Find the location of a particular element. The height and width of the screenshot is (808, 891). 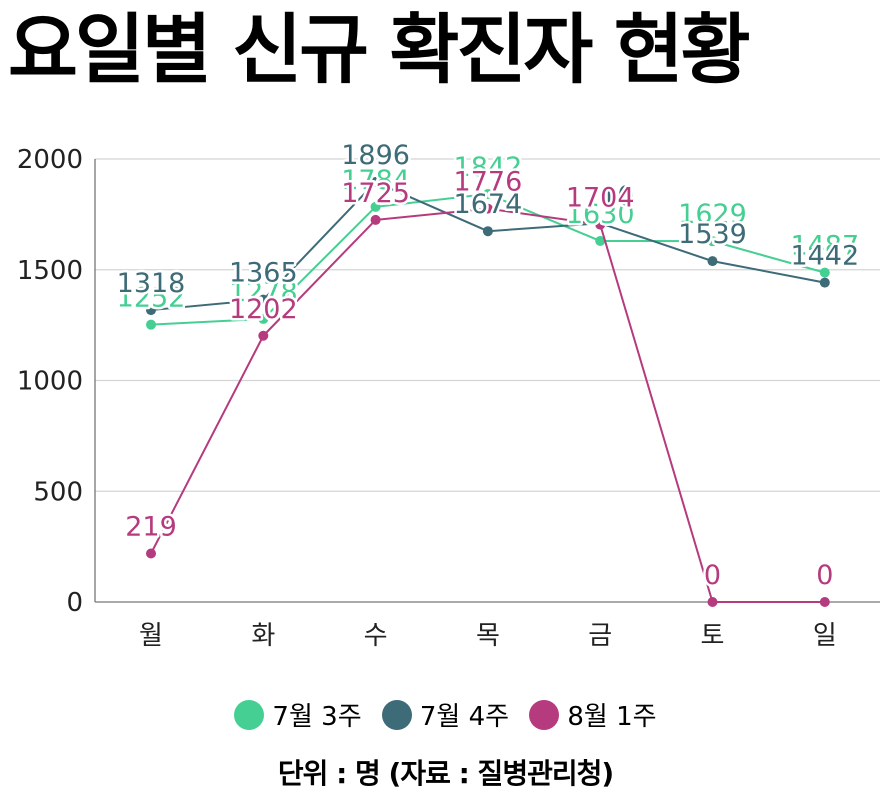

series-3-label-6: 0 is located at coordinates (824, 575).